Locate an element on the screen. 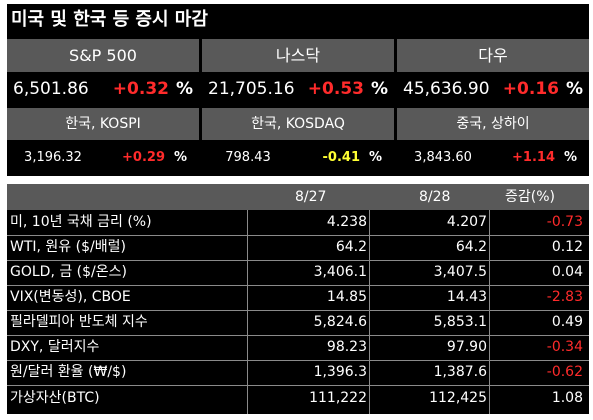 This screenshot has height=420, width=593. index-change: -0.41 is located at coordinates (341, 157).